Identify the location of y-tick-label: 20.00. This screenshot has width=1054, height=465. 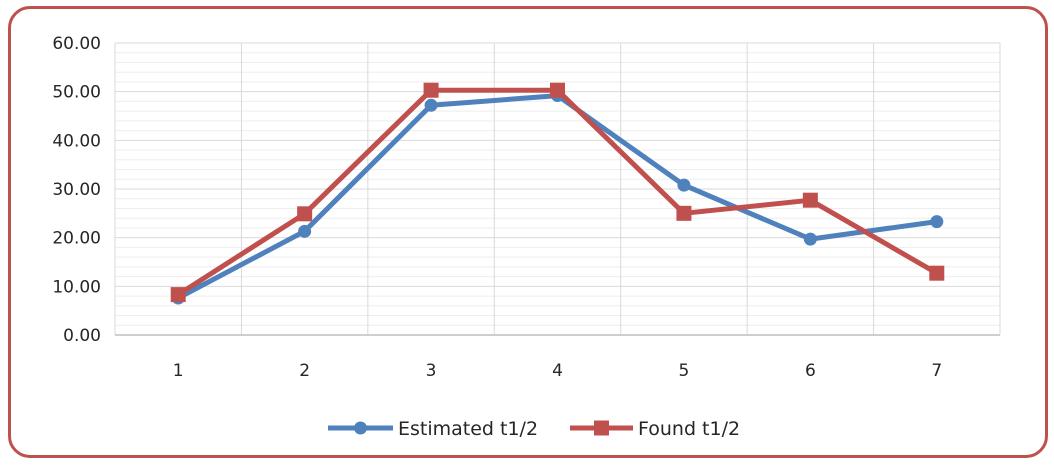
(76, 239).